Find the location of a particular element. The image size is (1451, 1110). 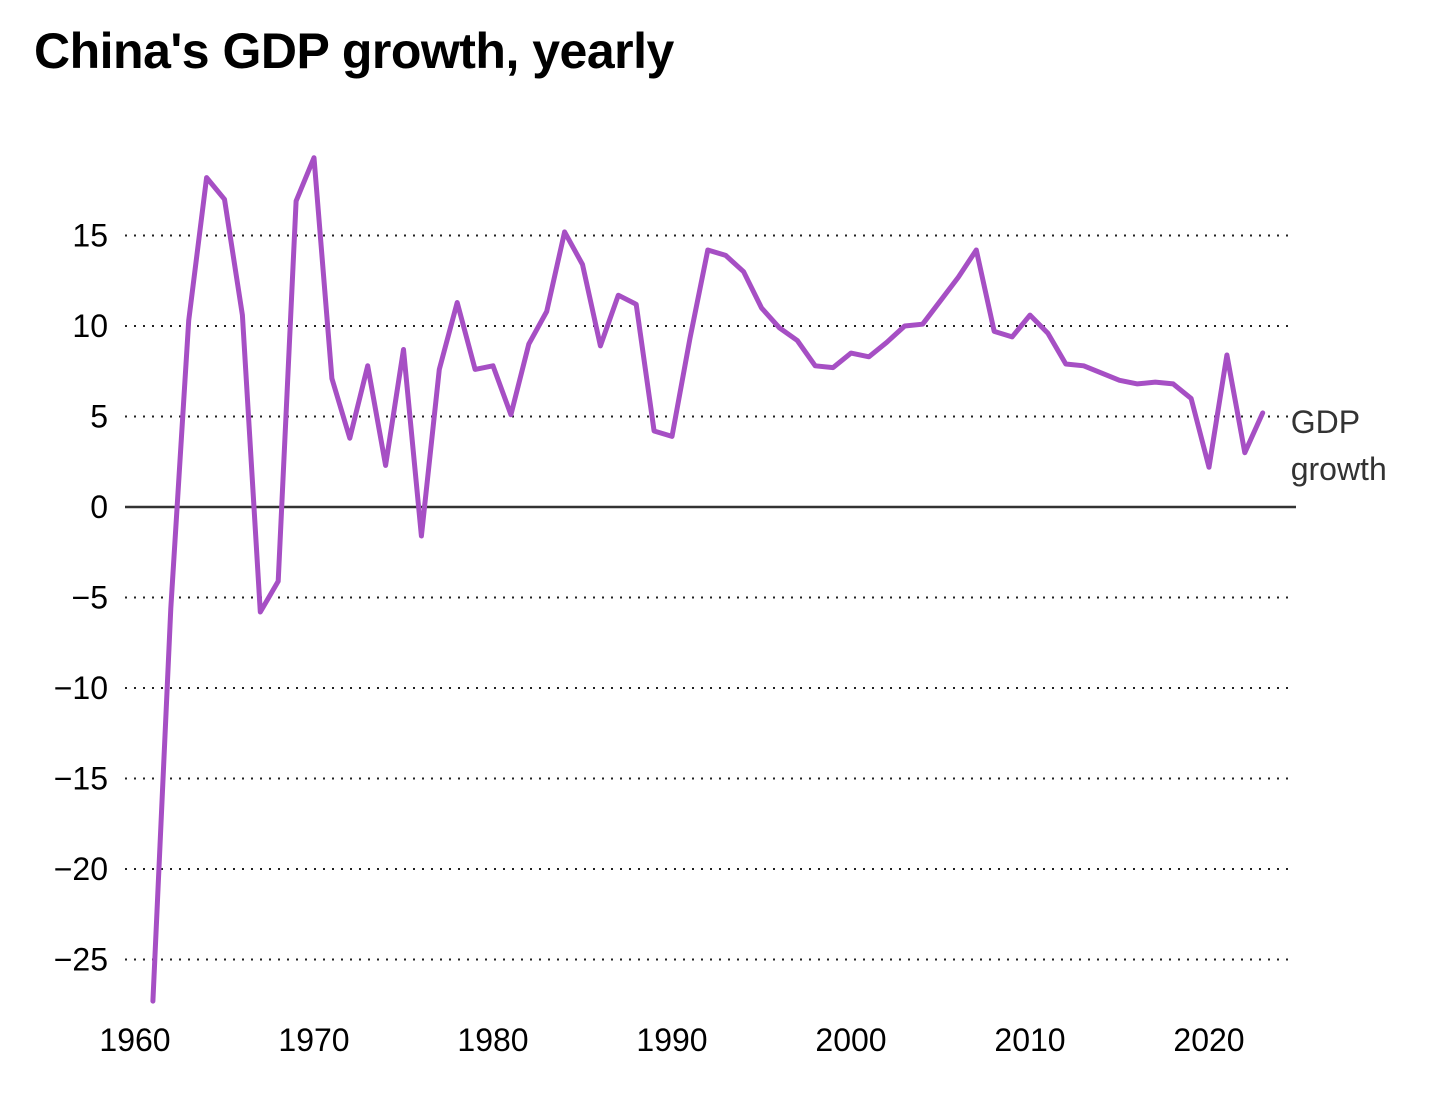

y-tick-label: 15 is located at coordinates (90, 236).